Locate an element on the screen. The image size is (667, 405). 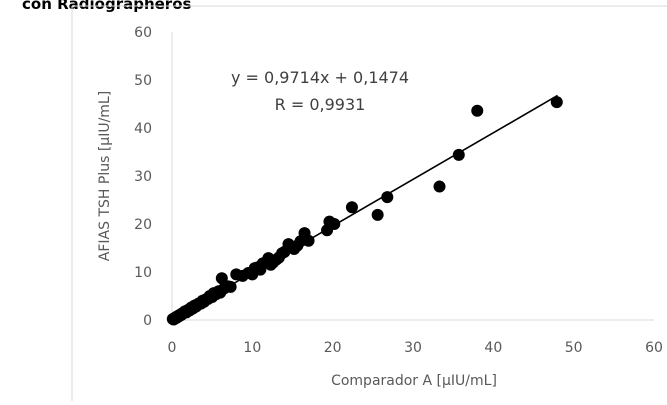
y-tick-label: 10 is located at coordinates (143, 273).